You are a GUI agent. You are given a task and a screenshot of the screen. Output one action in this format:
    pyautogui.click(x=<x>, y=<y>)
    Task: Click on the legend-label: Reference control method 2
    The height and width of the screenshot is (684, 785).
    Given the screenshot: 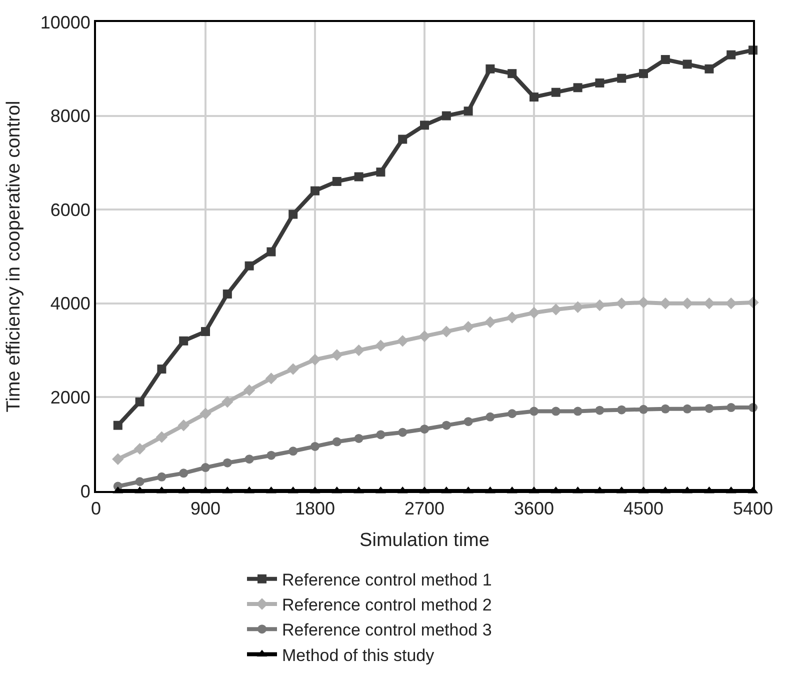 What is the action you would take?
    pyautogui.click(x=387, y=605)
    